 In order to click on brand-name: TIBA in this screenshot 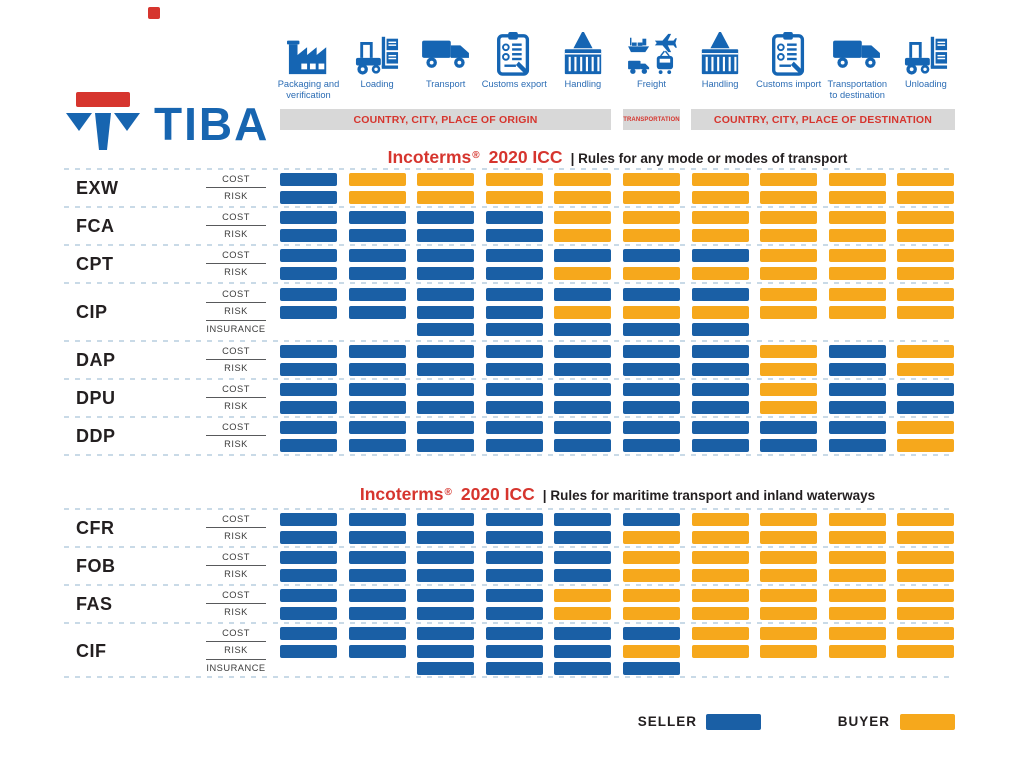, I will do `click(212, 123)`.